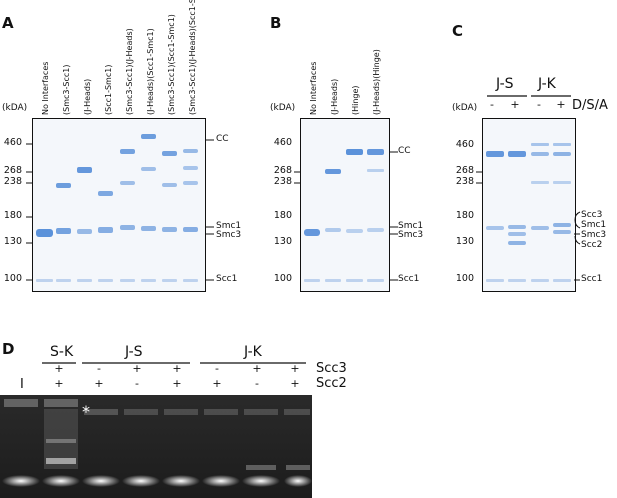 This screenshot has height=498, width=617. Describe the element at coordinates (22, 384) in the screenshot. I see `input-label: I` at that location.